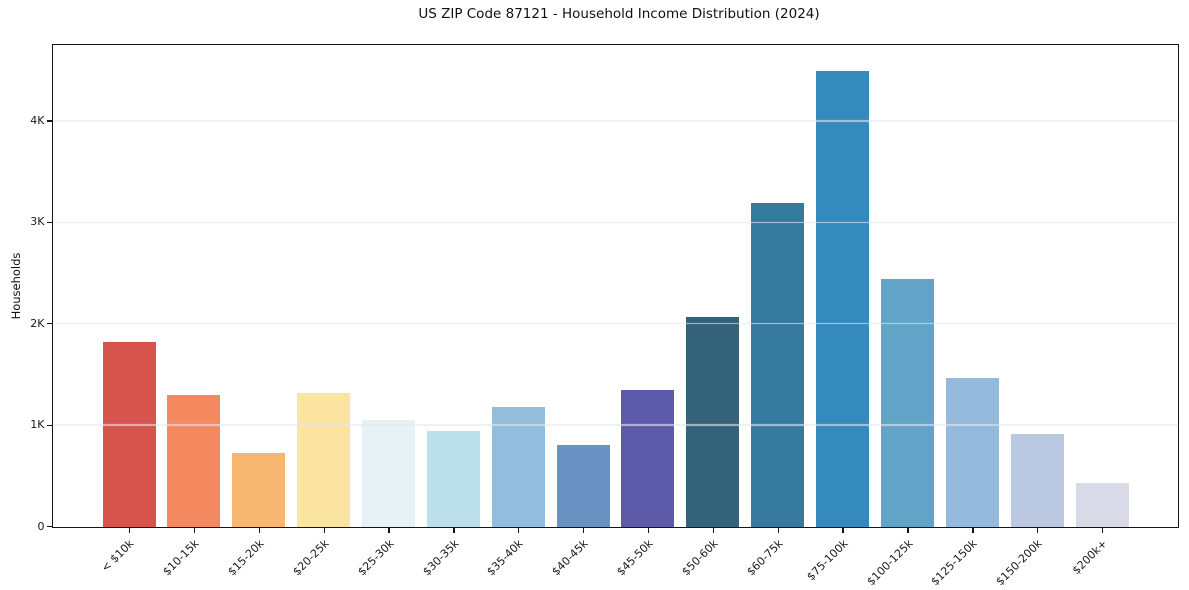 This screenshot has height=590, width=1189. Describe the element at coordinates (570, 558) in the screenshot. I see `x-tick-label: $40-45k` at that location.